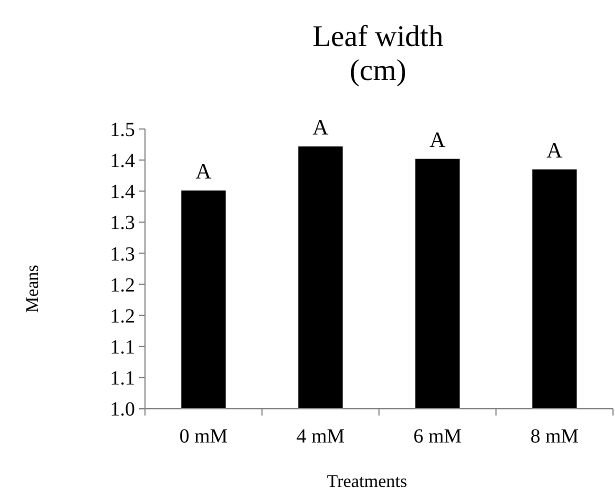 The width and height of the screenshot is (615, 498). Describe the element at coordinates (554, 437) in the screenshot. I see `x-tick-label: 8 mM` at that location.